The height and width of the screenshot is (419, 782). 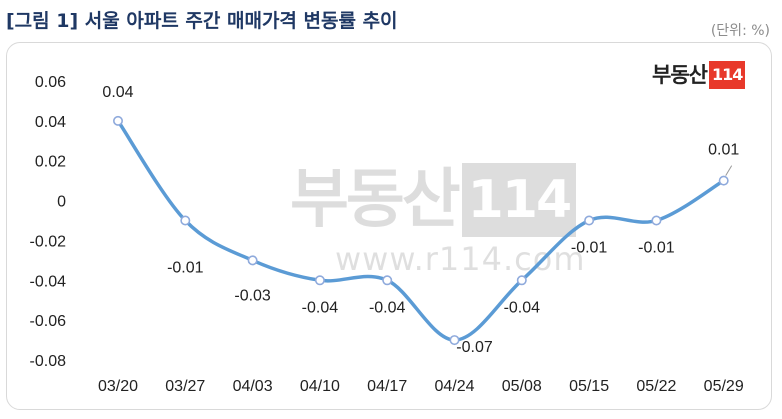 I want to click on y-tick-label: -0.06, so click(x=48, y=321).